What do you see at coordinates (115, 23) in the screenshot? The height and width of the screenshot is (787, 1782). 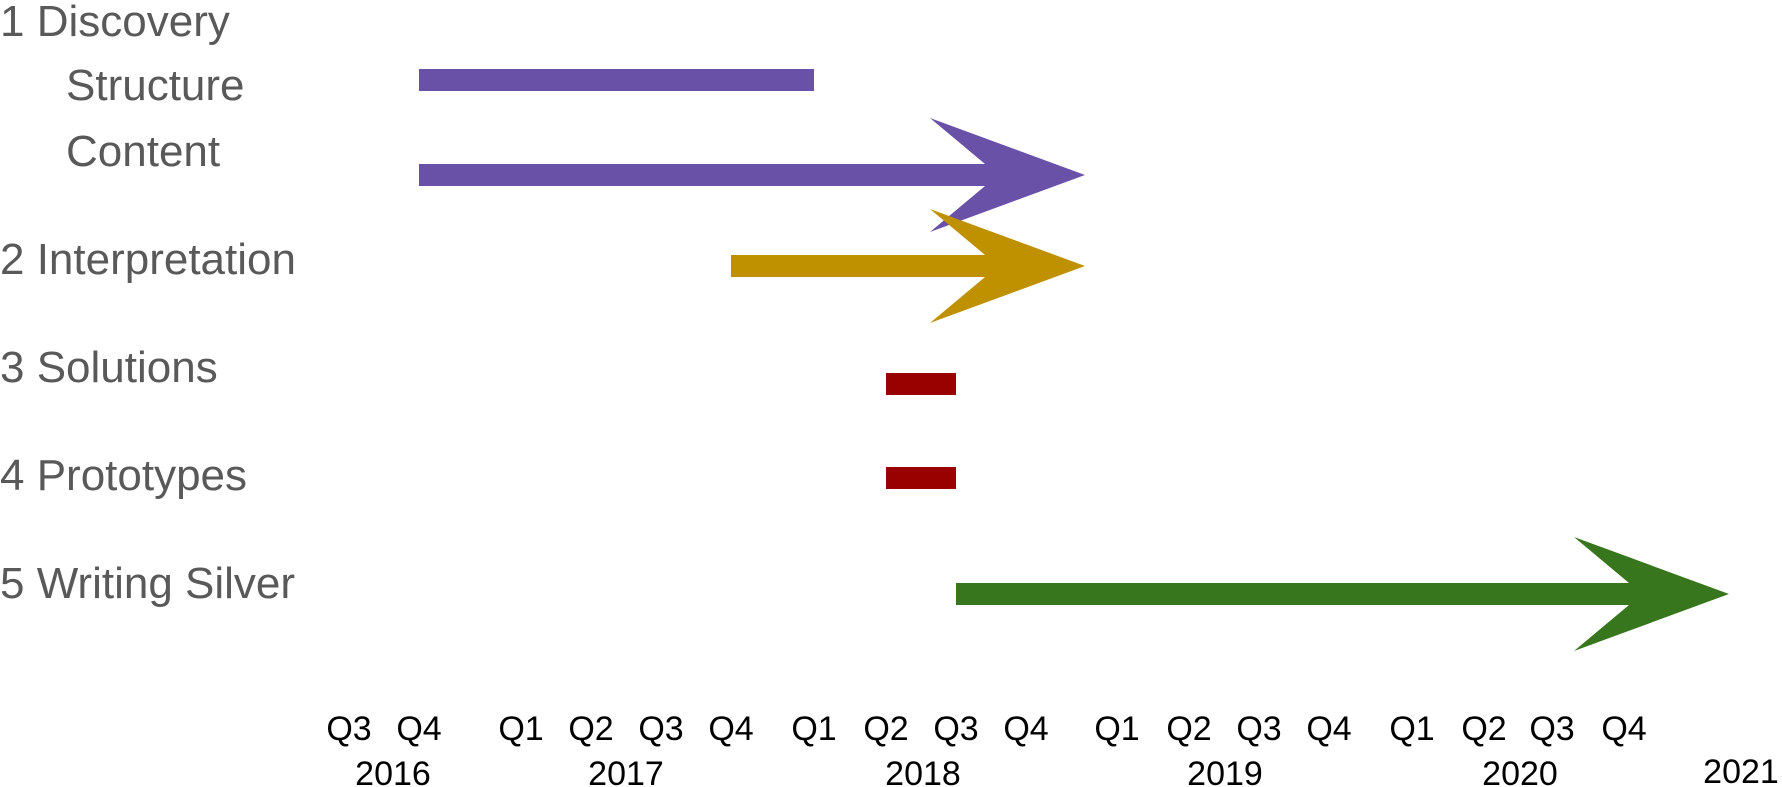 I see `row-label-1-discovery: 1 Discovery` at bounding box center [115, 23].